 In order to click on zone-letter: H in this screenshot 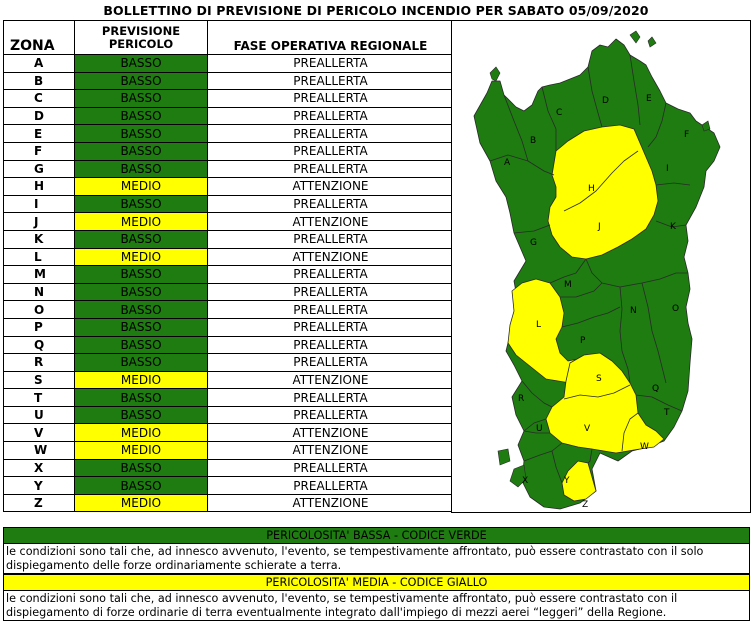, I will do `click(39, 186)`.